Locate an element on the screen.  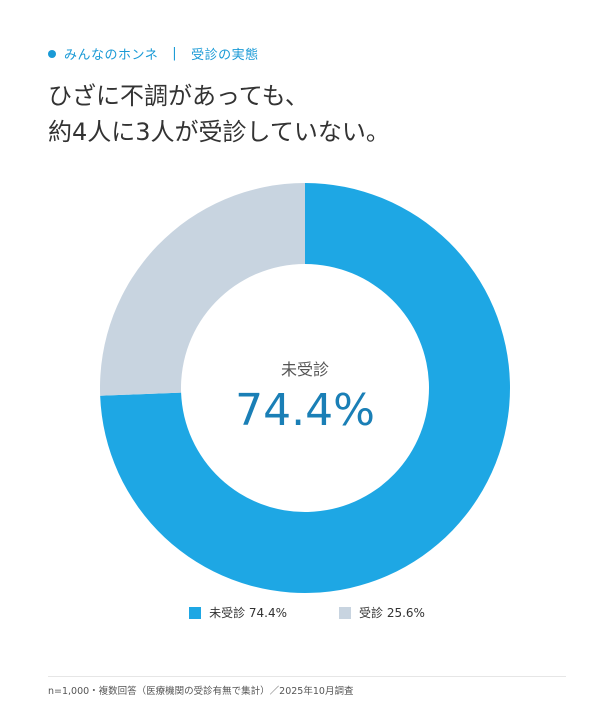
eyebrow-topic-label: 受診の実態 is located at coordinates (225, 55).